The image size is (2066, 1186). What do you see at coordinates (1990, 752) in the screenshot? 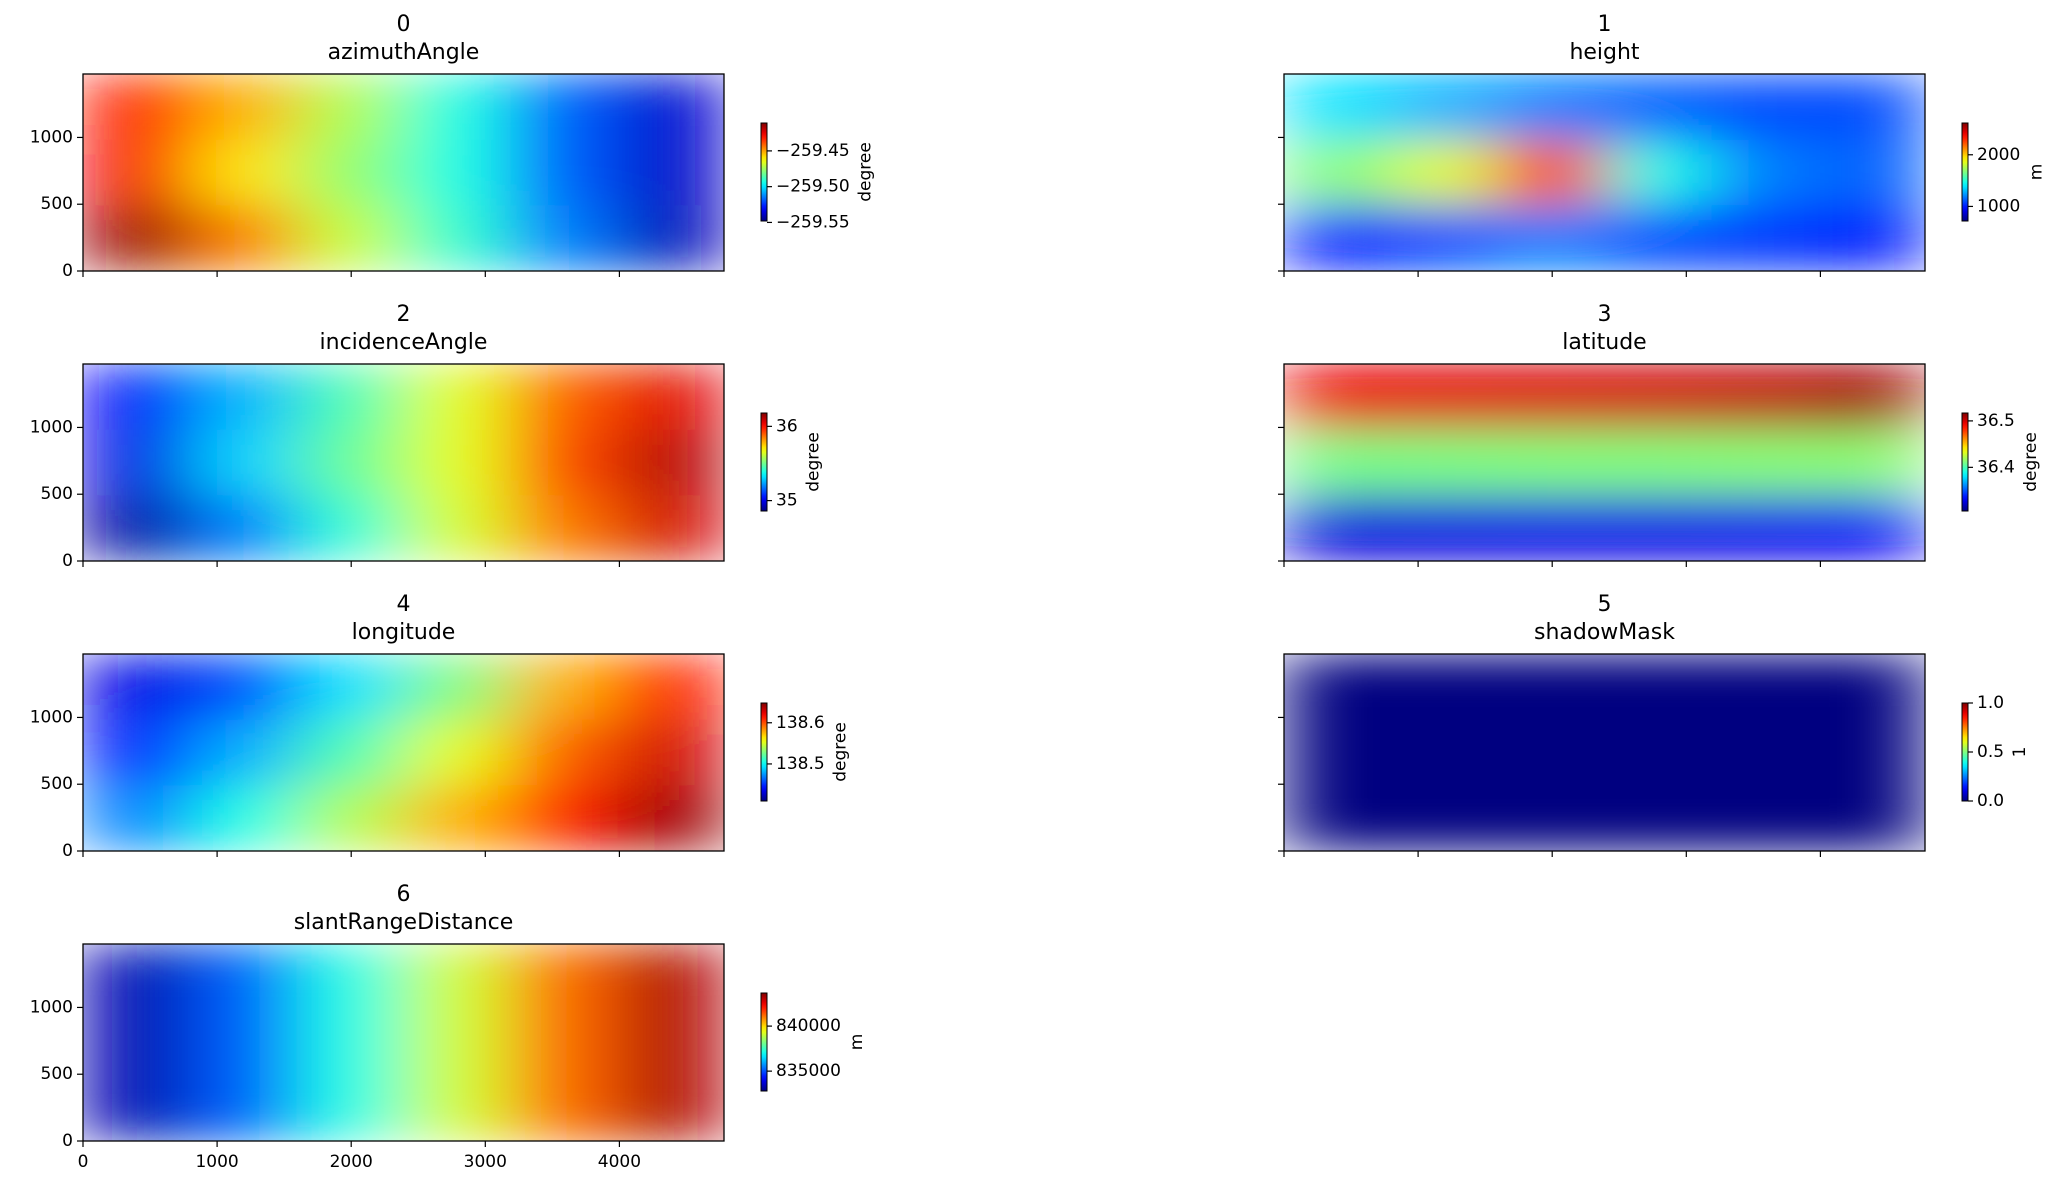
I see `colorbar-tick-label: 0.5` at bounding box center [1990, 752].